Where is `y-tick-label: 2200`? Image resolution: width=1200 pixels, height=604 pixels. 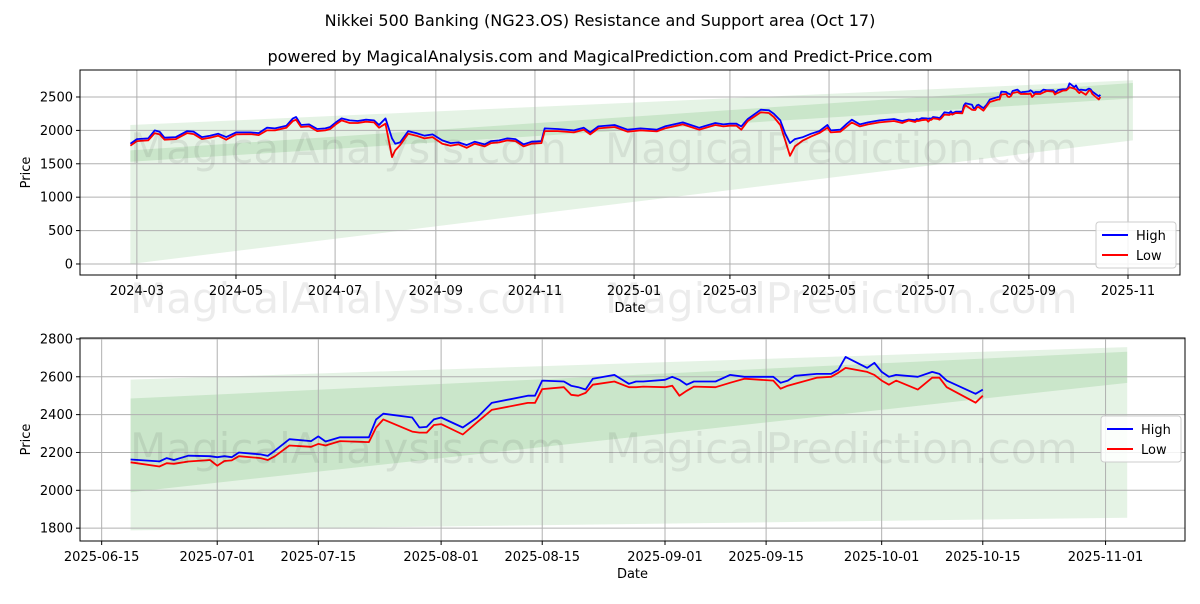
y-tick-label: 2200 is located at coordinates (56, 453).